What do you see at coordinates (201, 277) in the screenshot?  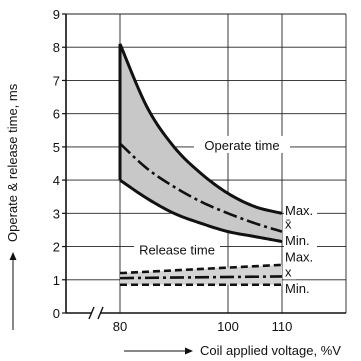 I see `series-line-release-mean` at bounding box center [201, 277].